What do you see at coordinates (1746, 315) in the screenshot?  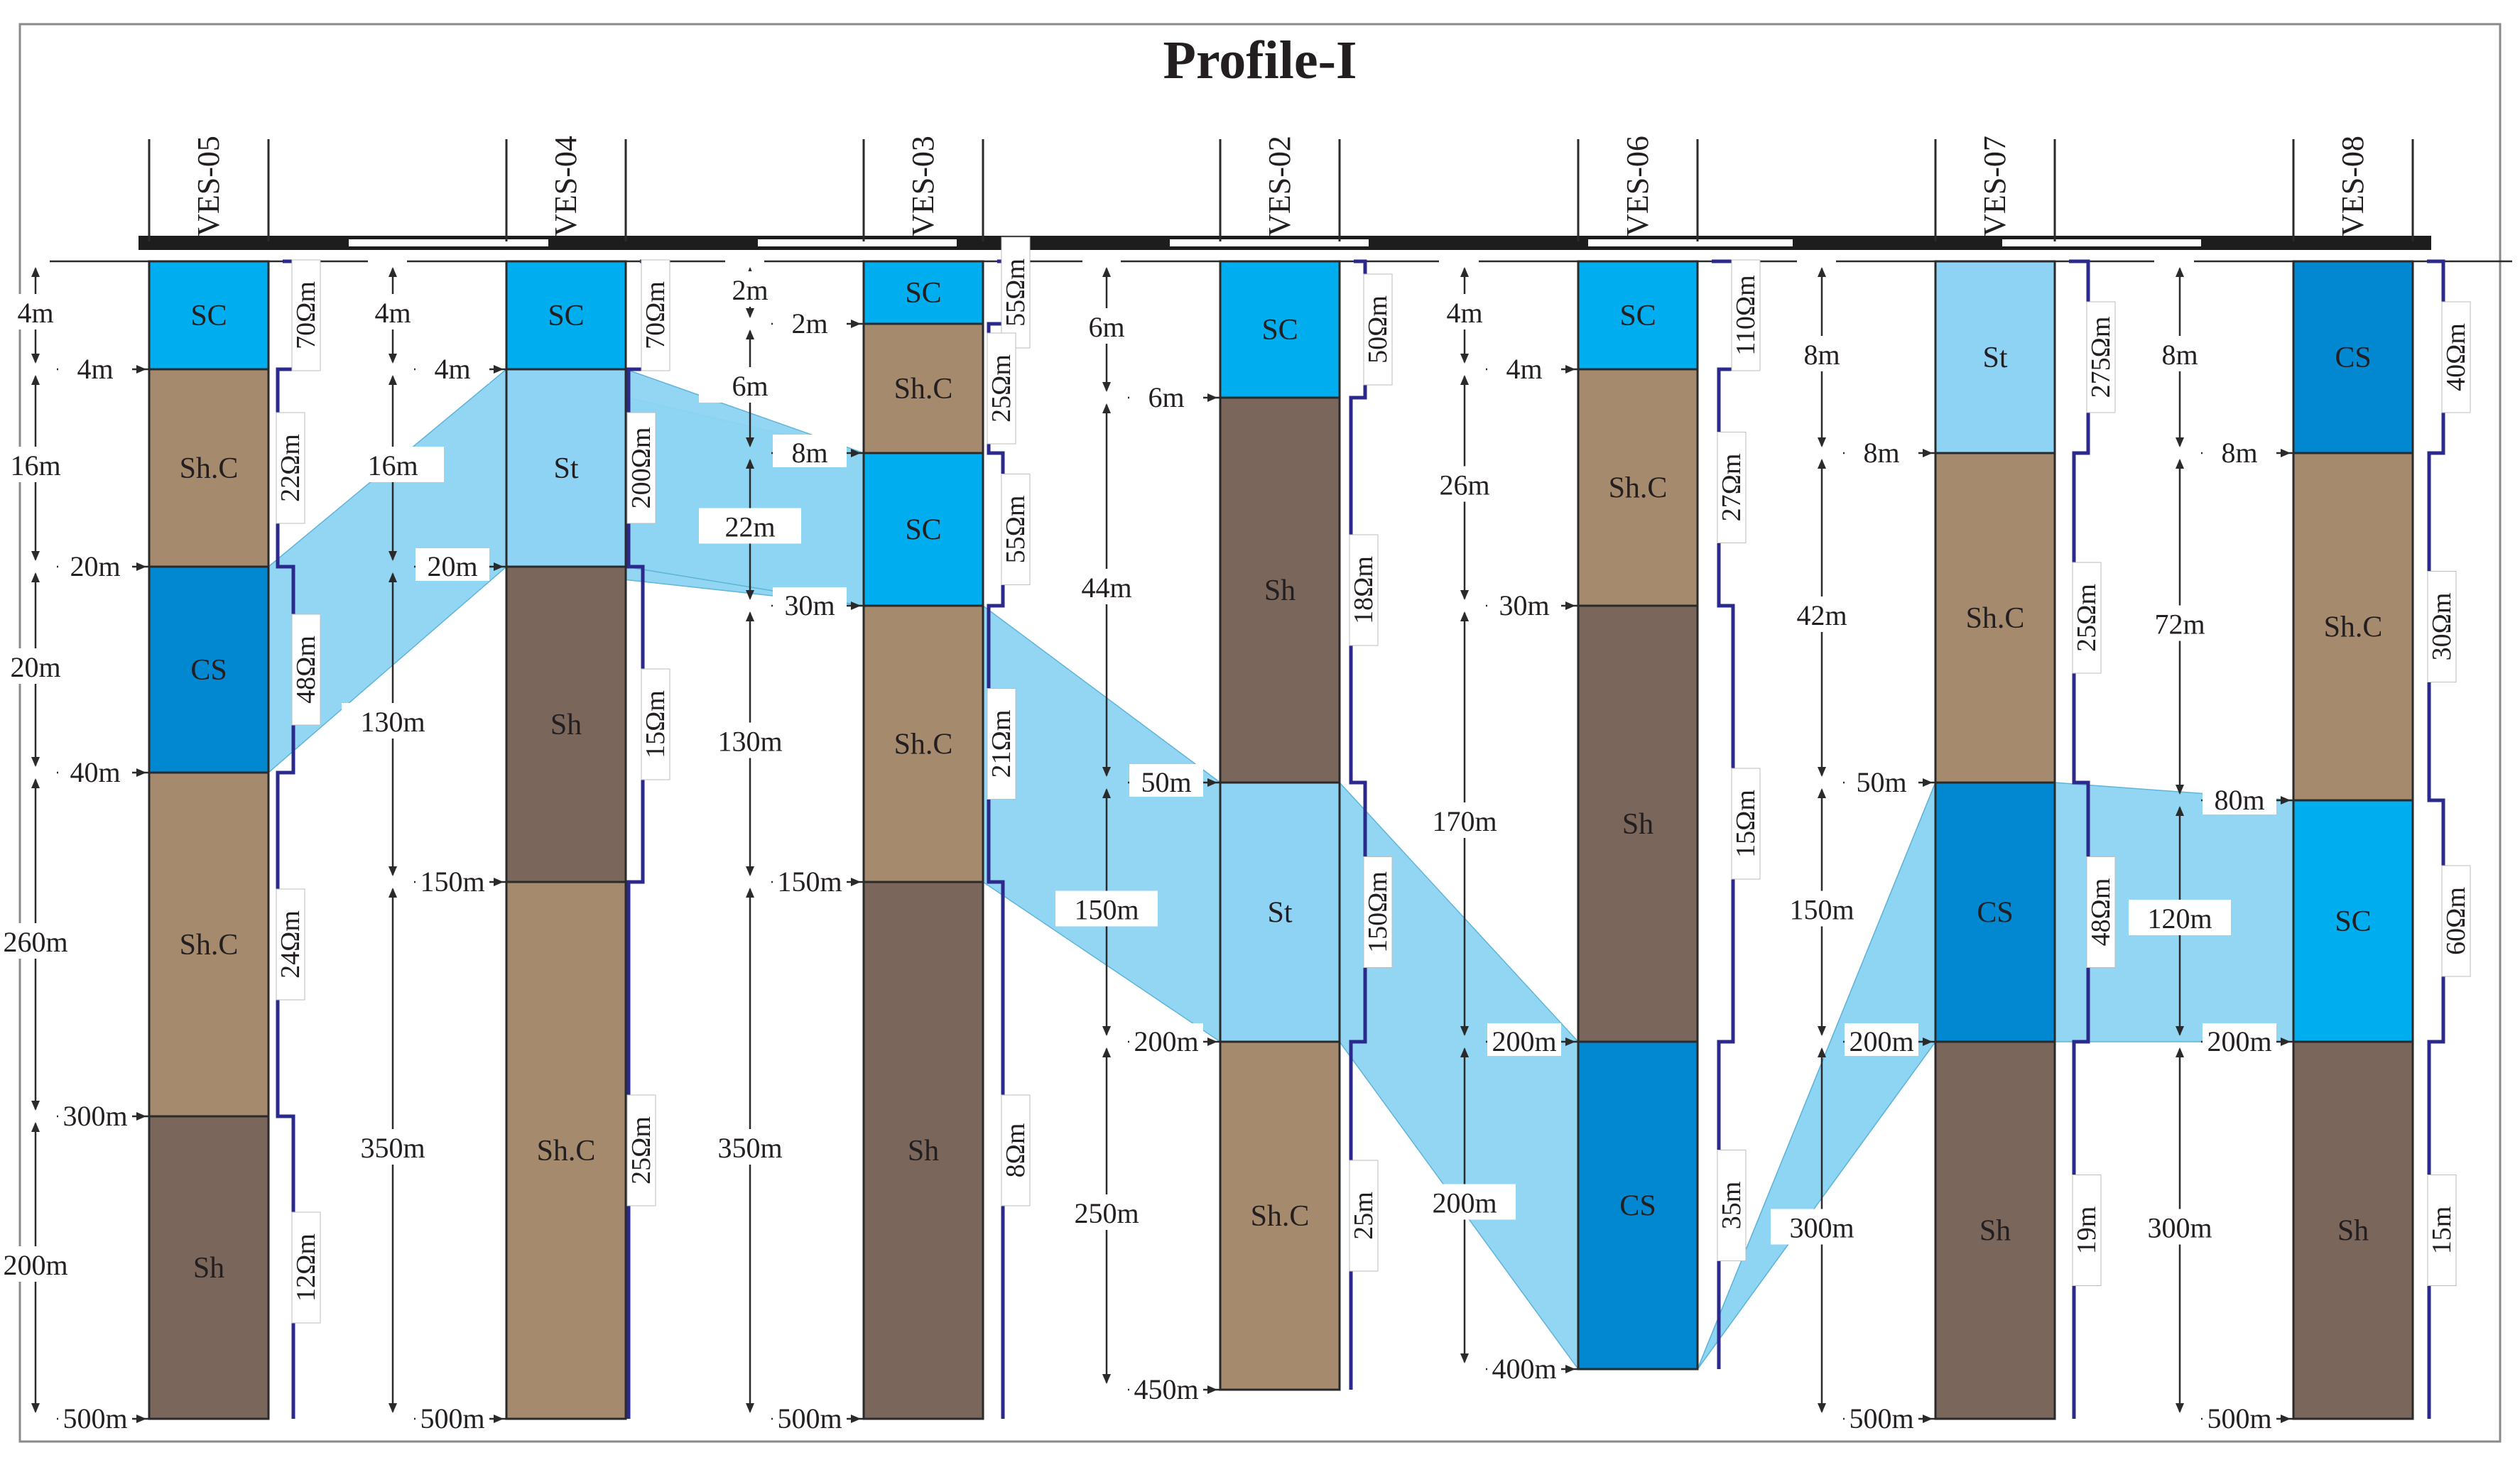 I see `resistivity-label: 110Ωm` at bounding box center [1746, 315].